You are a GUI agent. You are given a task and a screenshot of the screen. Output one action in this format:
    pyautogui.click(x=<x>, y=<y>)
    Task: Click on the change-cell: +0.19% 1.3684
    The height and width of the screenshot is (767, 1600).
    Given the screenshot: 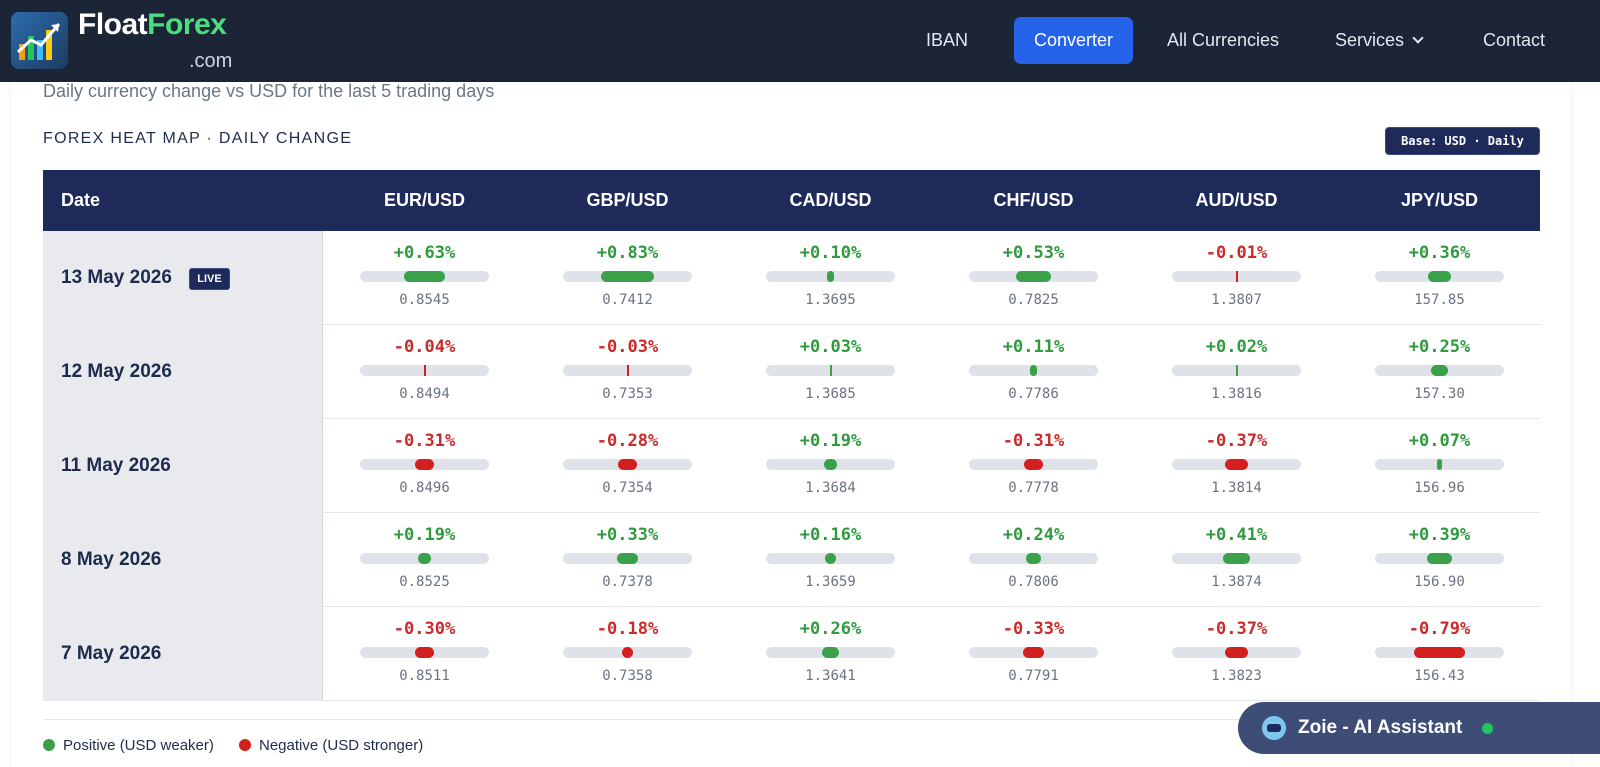 What is the action you would take?
    pyautogui.click(x=830, y=466)
    